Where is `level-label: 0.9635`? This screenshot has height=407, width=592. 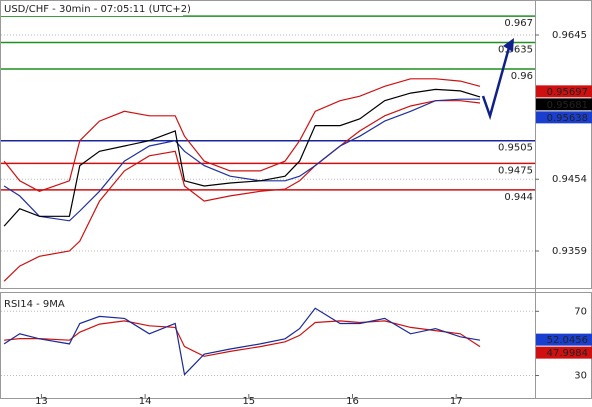 level-label: 0.9635 is located at coordinates (515, 50).